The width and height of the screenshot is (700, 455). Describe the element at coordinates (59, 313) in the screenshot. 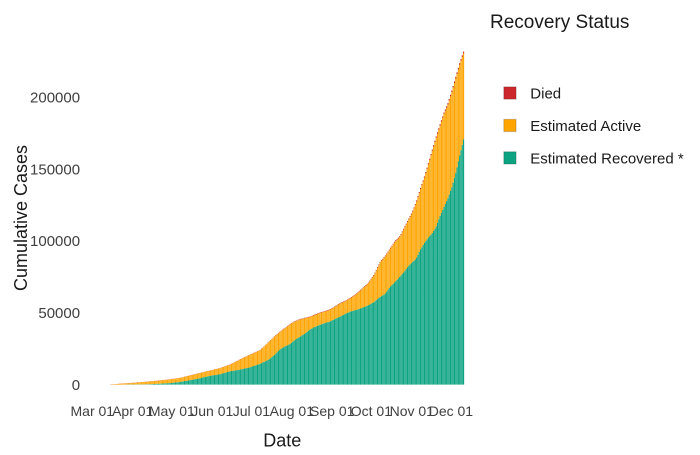

I see `svg-text: 50000` at that location.